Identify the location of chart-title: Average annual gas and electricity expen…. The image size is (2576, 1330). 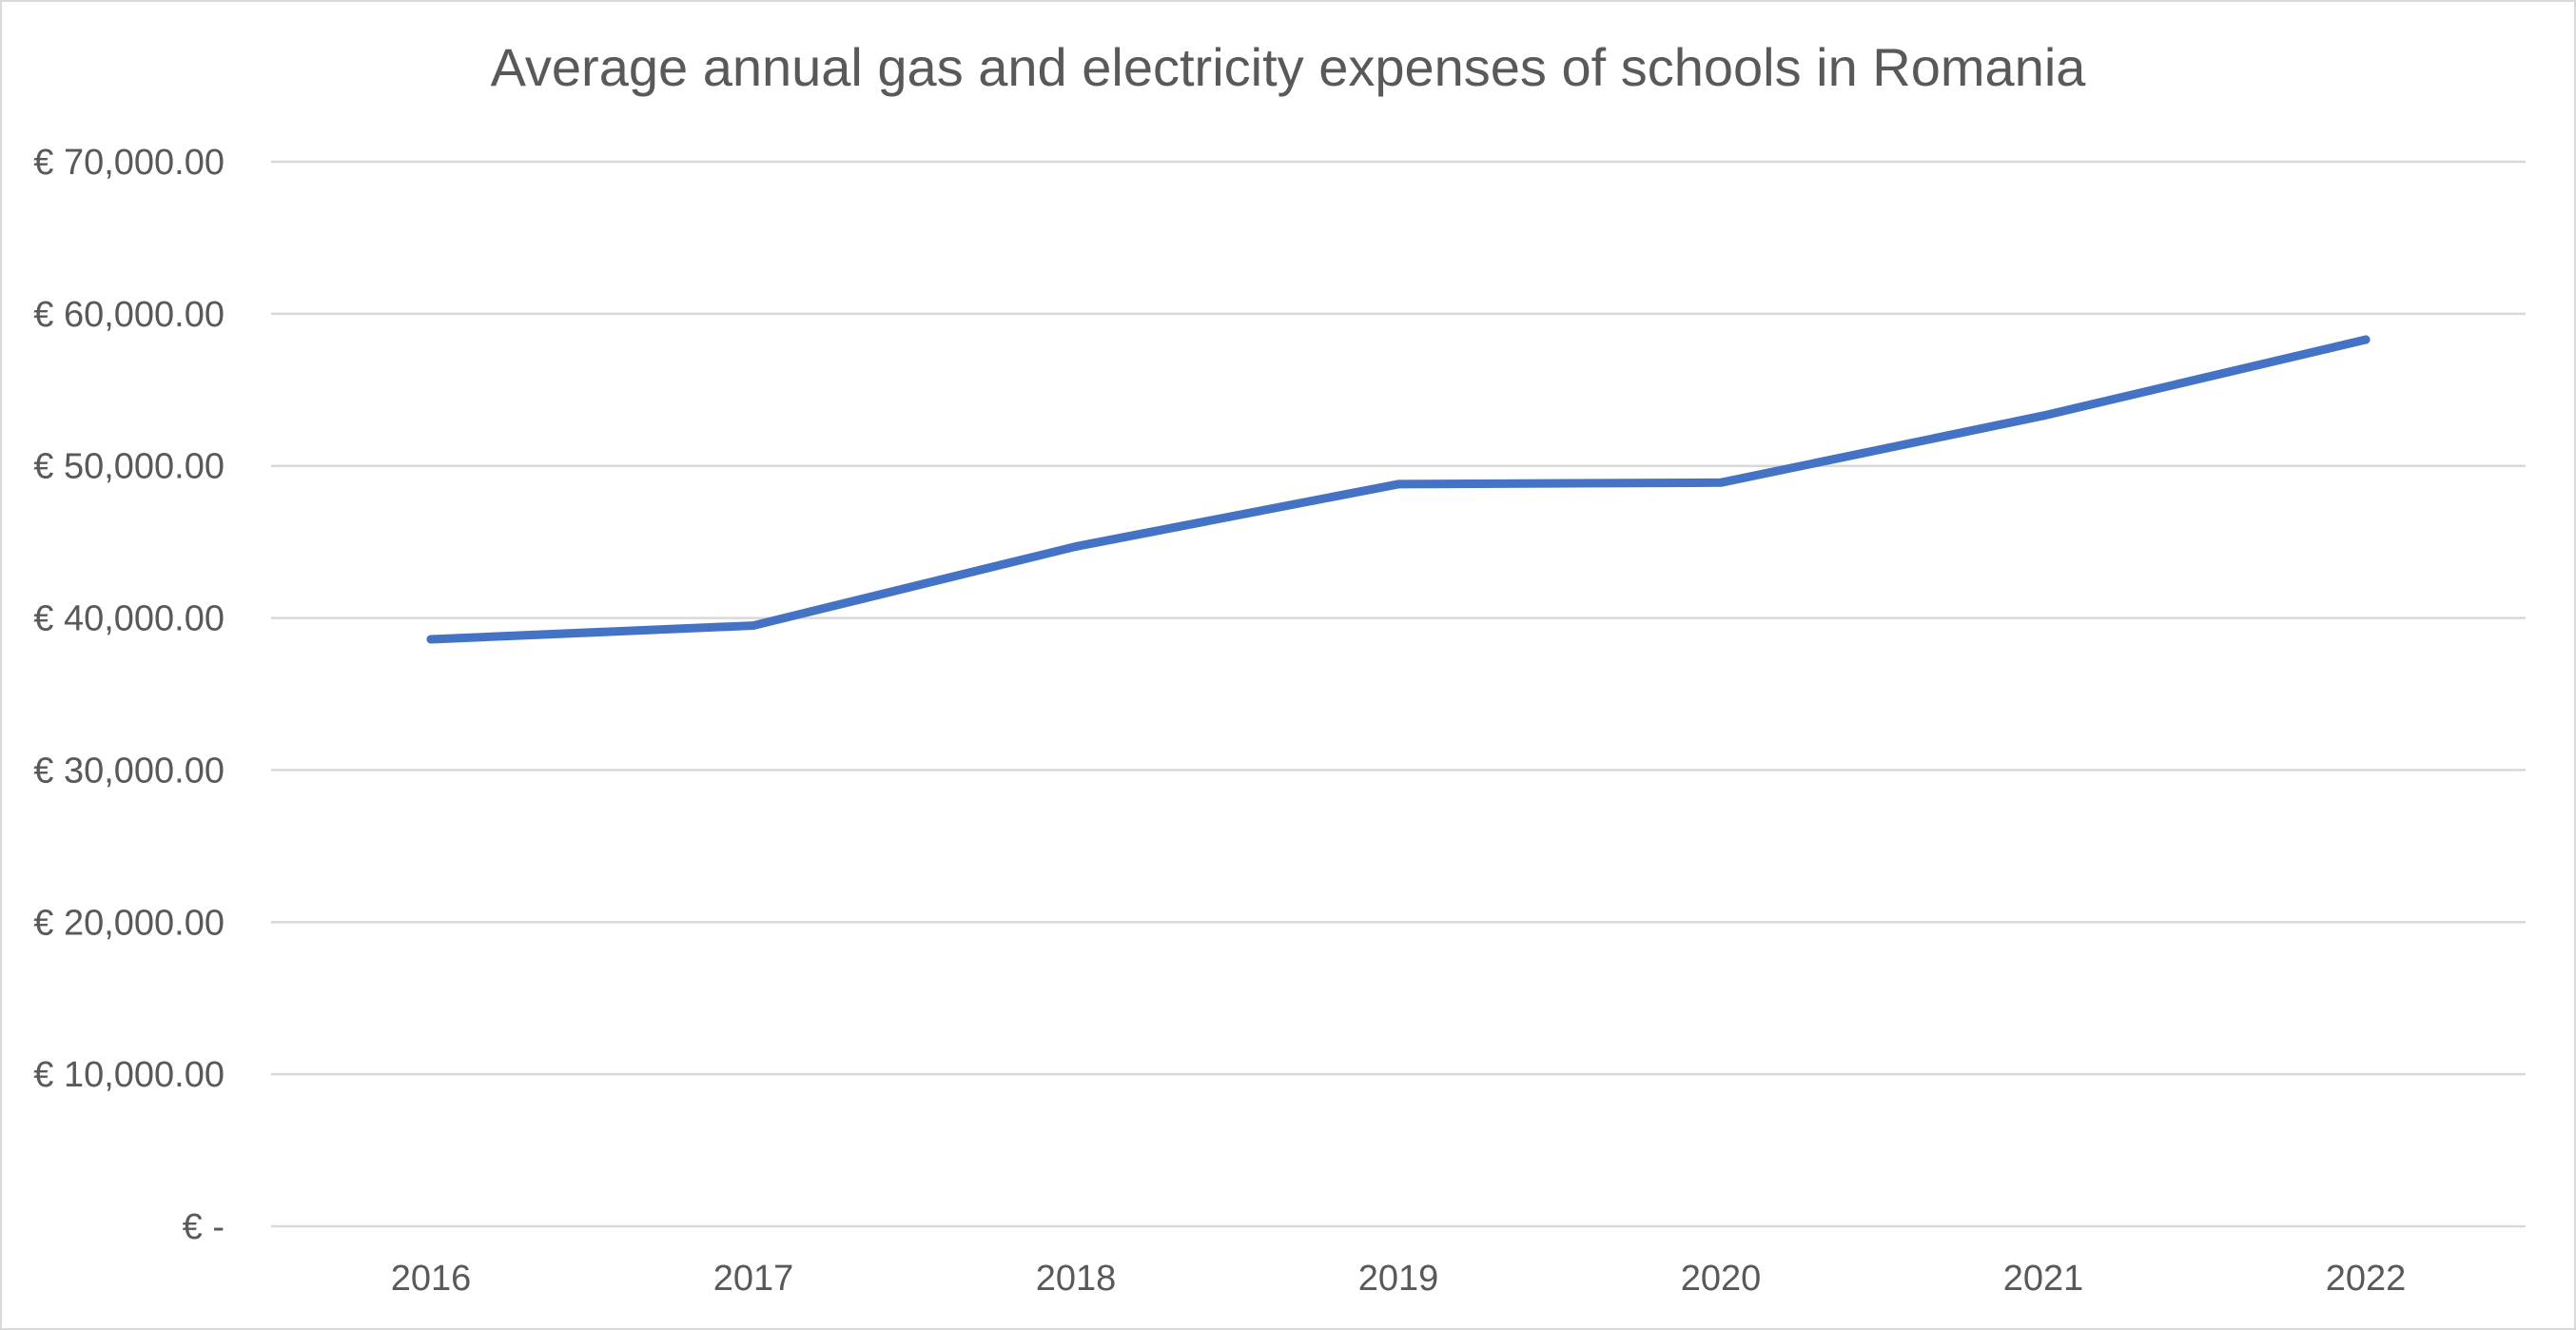
(1288, 67).